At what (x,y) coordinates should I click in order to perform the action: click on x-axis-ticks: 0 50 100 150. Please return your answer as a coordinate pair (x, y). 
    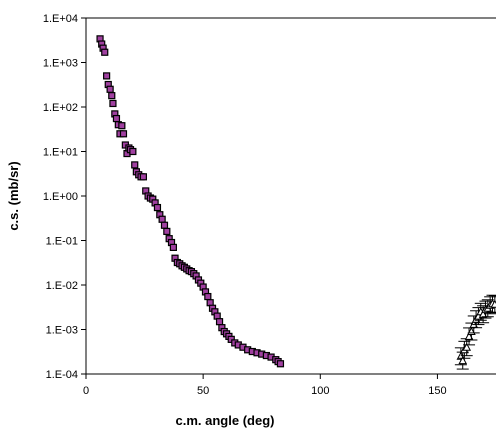
    Looking at the image, I should click on (265, 385).